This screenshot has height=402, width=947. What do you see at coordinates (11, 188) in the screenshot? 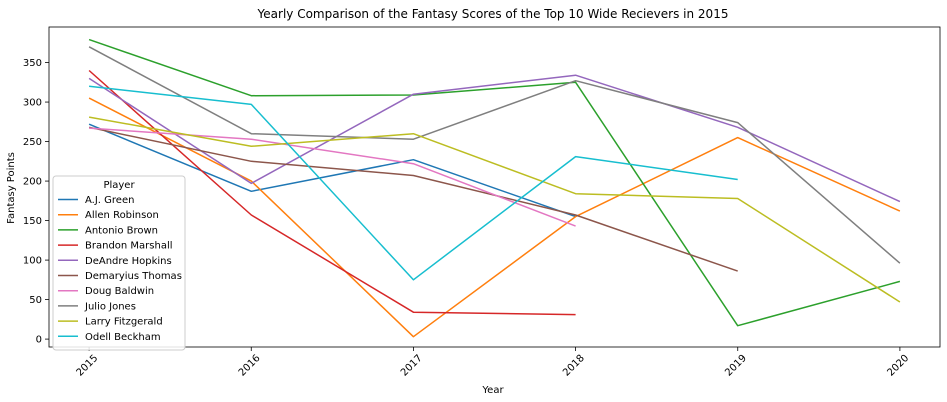
I see `y-axis-label: Fantasy Points` at bounding box center [11, 188].